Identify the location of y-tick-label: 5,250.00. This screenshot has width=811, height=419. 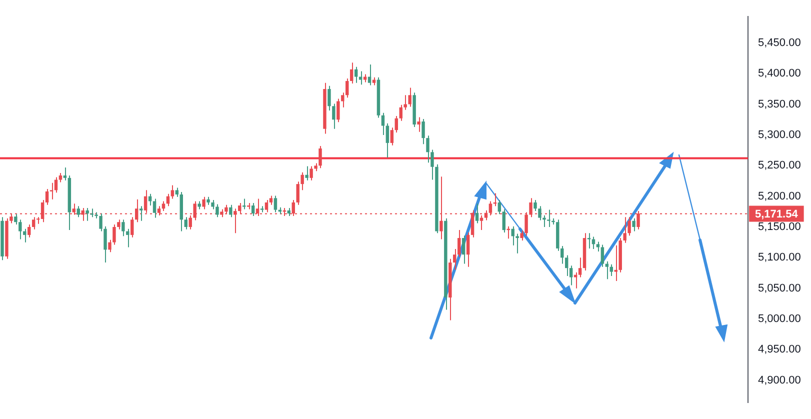
(779, 166).